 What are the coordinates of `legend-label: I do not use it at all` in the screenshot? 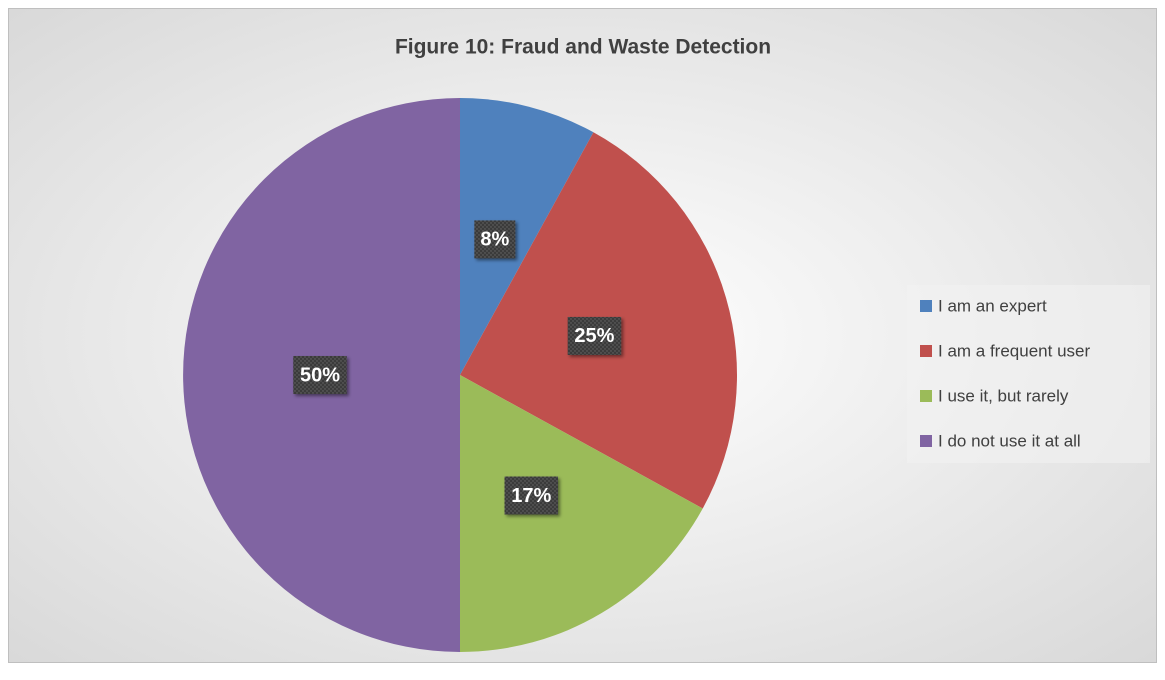 It's located at (1009, 440).